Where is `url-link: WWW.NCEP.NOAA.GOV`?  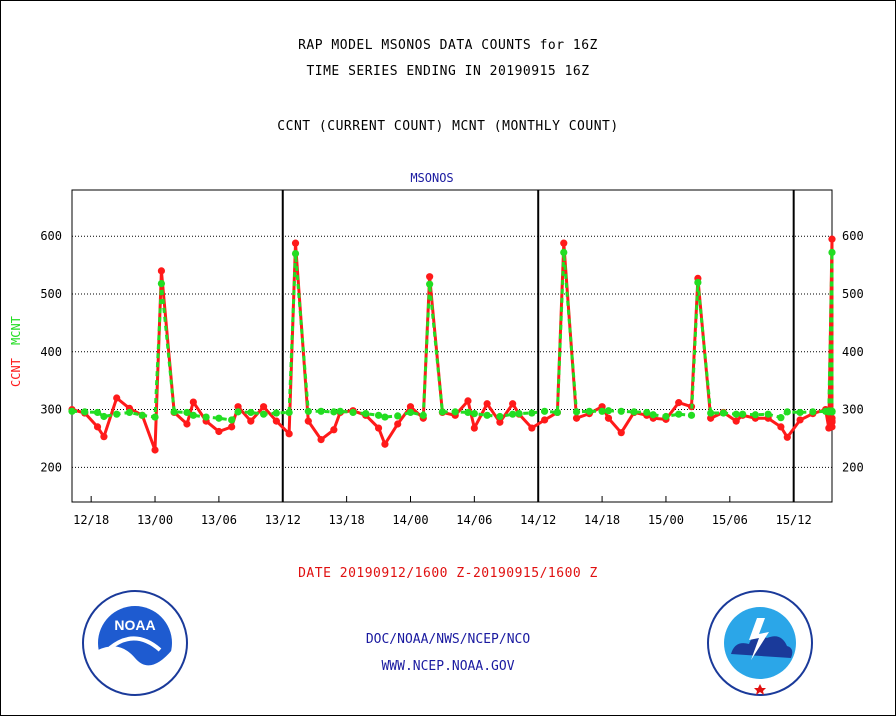
url-link: WWW.NCEP.NOAA.GOV is located at coordinates (448, 666).